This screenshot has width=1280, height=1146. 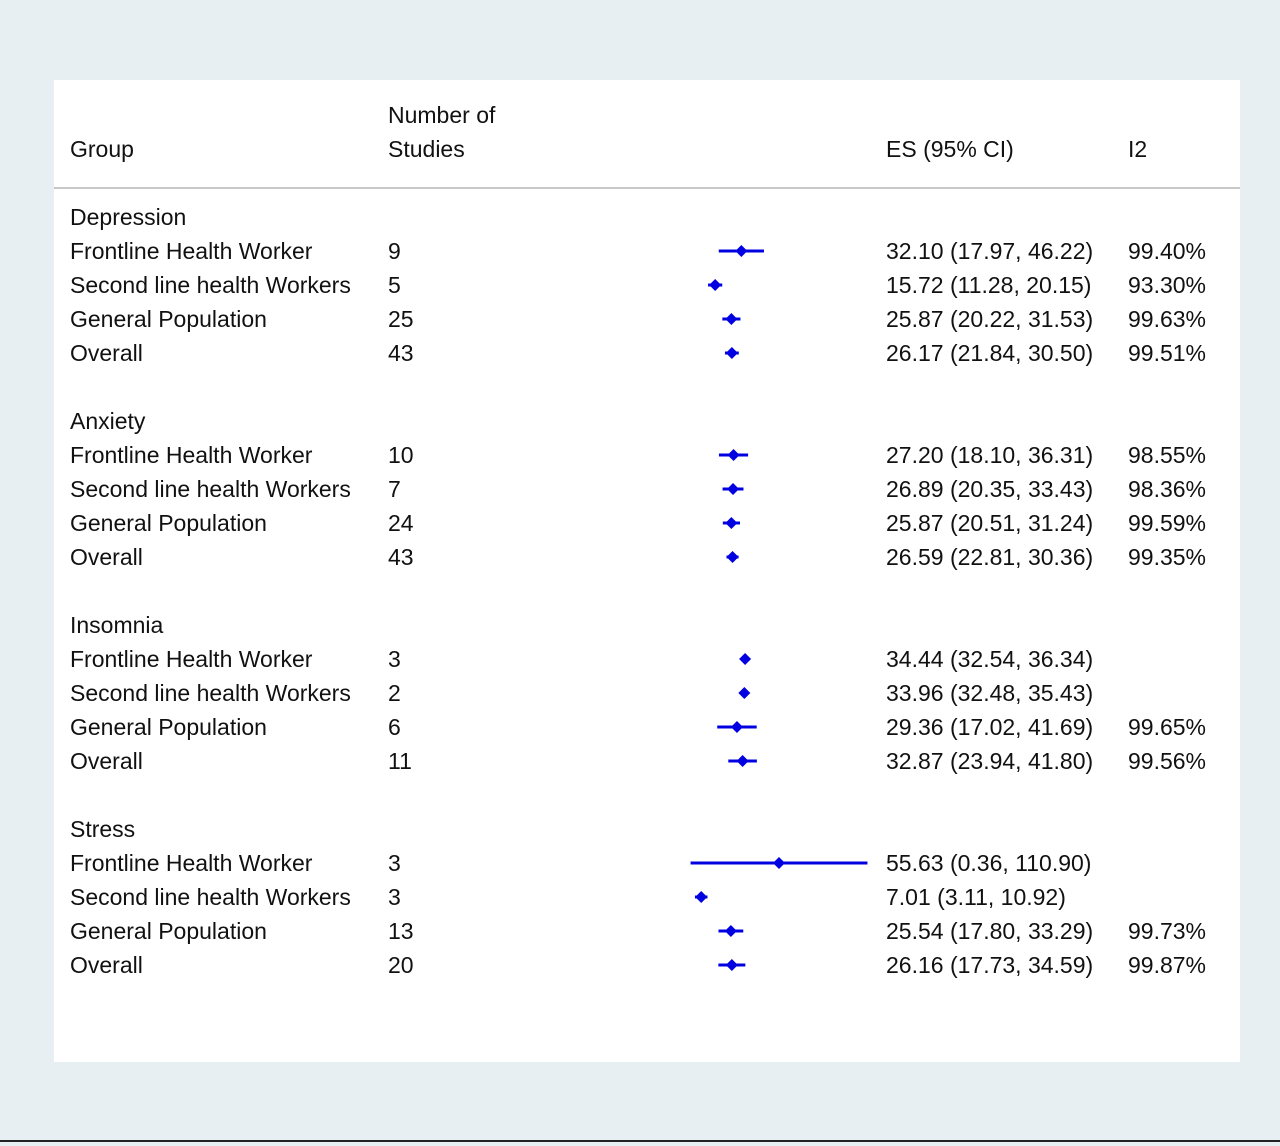 I want to click on row-i2: 98.36%, so click(x=1167, y=489).